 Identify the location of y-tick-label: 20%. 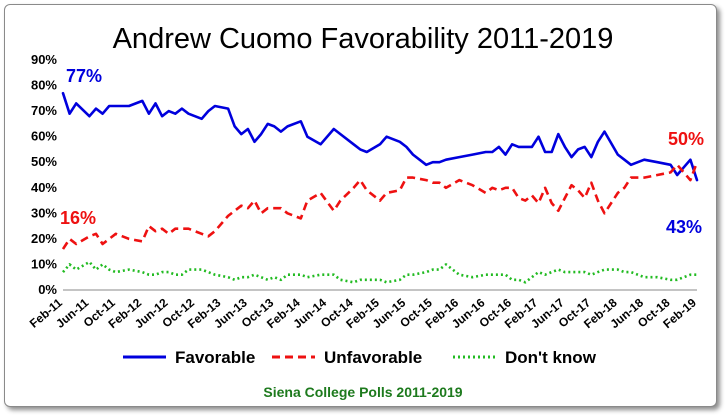
(44, 238).